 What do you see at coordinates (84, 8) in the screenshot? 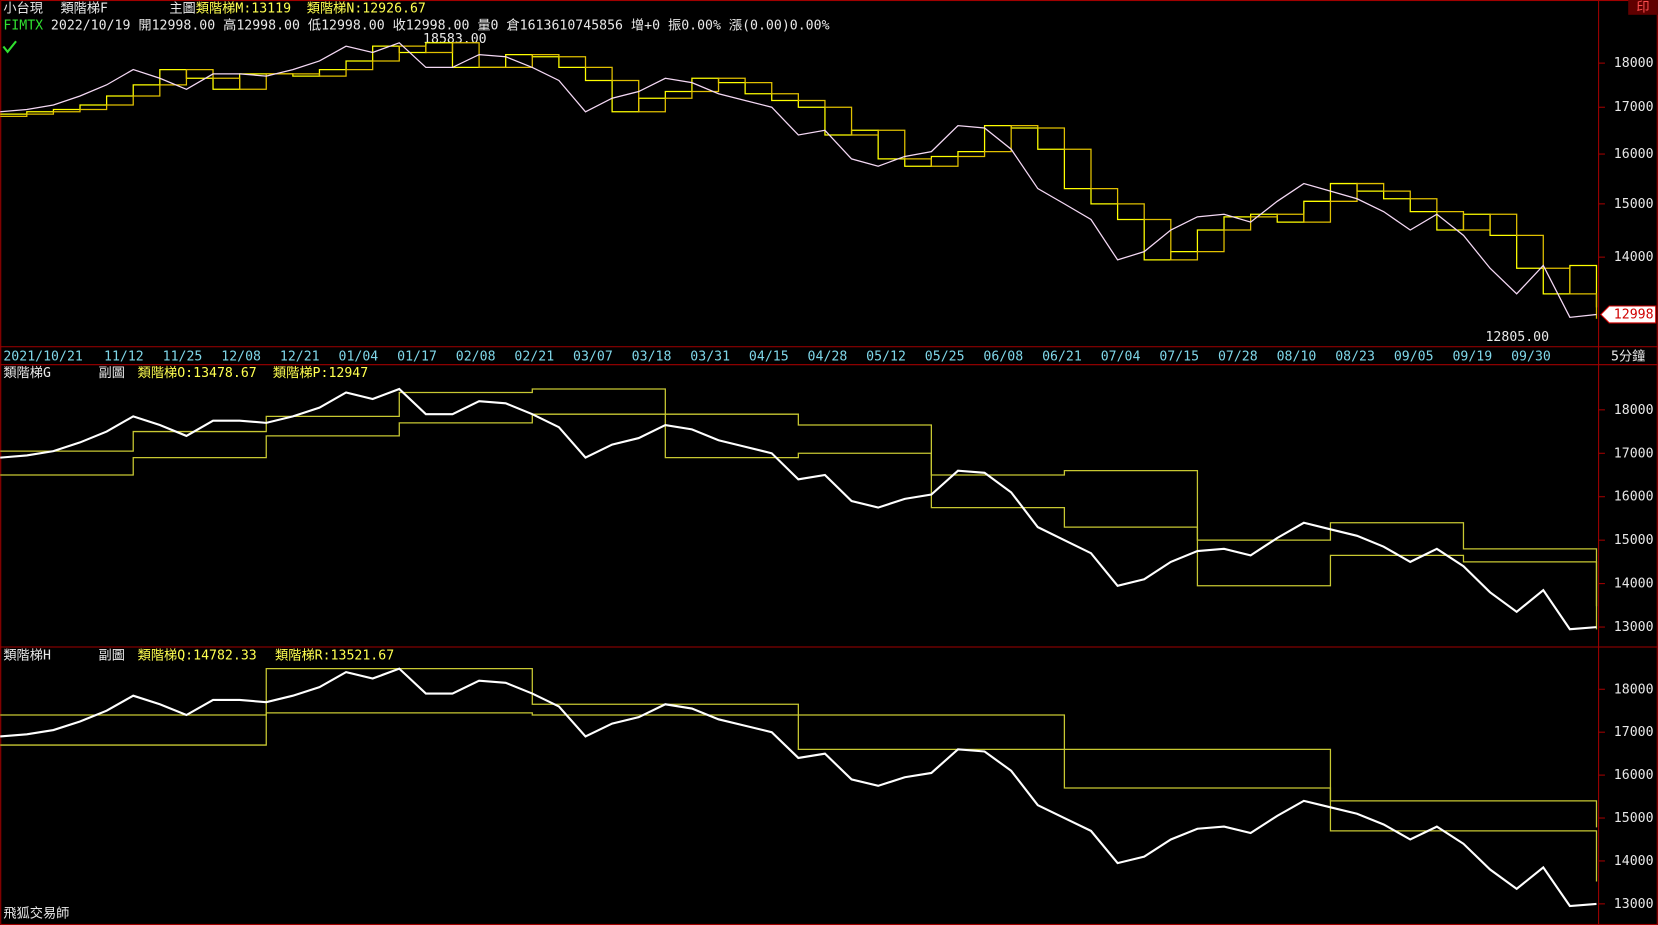
I see `indicator-name: 類階梯F` at bounding box center [84, 8].